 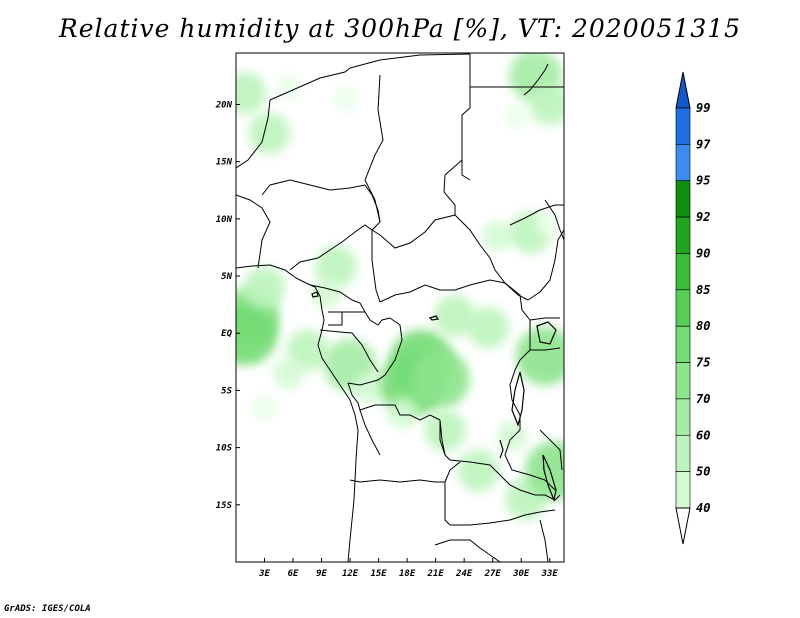 I want to click on longitude-axis: 3E 6E 9E 12E 15E 18E 21E 24E 27E 30E 33E, so click(x=408, y=568).